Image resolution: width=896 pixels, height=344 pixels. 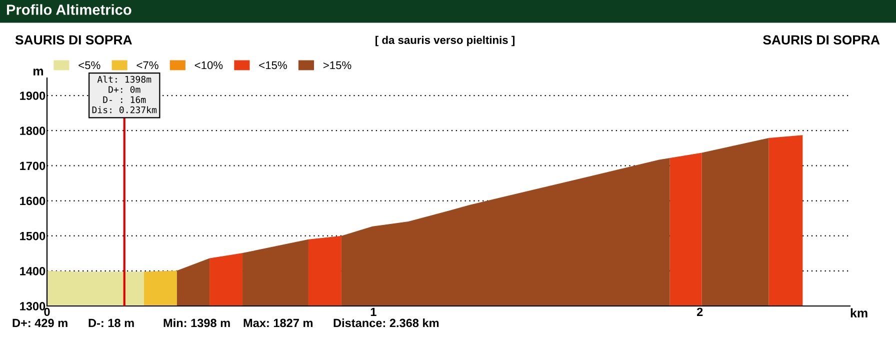 I want to click on y-tick-label: 1500, so click(x=33, y=236).